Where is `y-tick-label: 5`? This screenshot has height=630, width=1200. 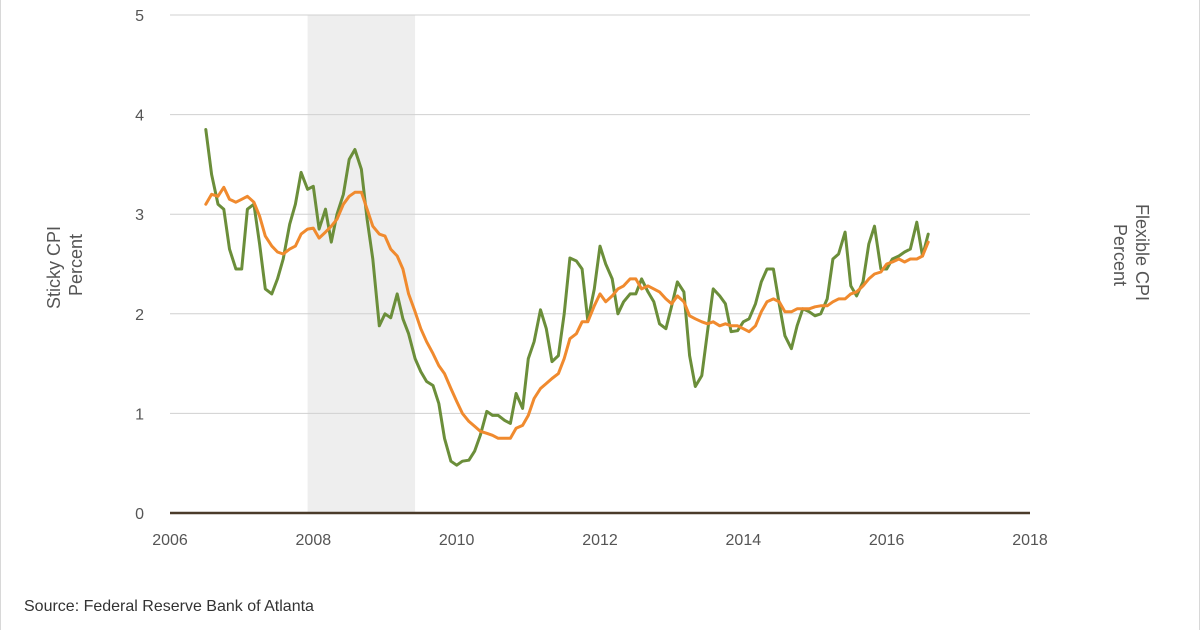
y-tick-label: 5 is located at coordinates (139, 16).